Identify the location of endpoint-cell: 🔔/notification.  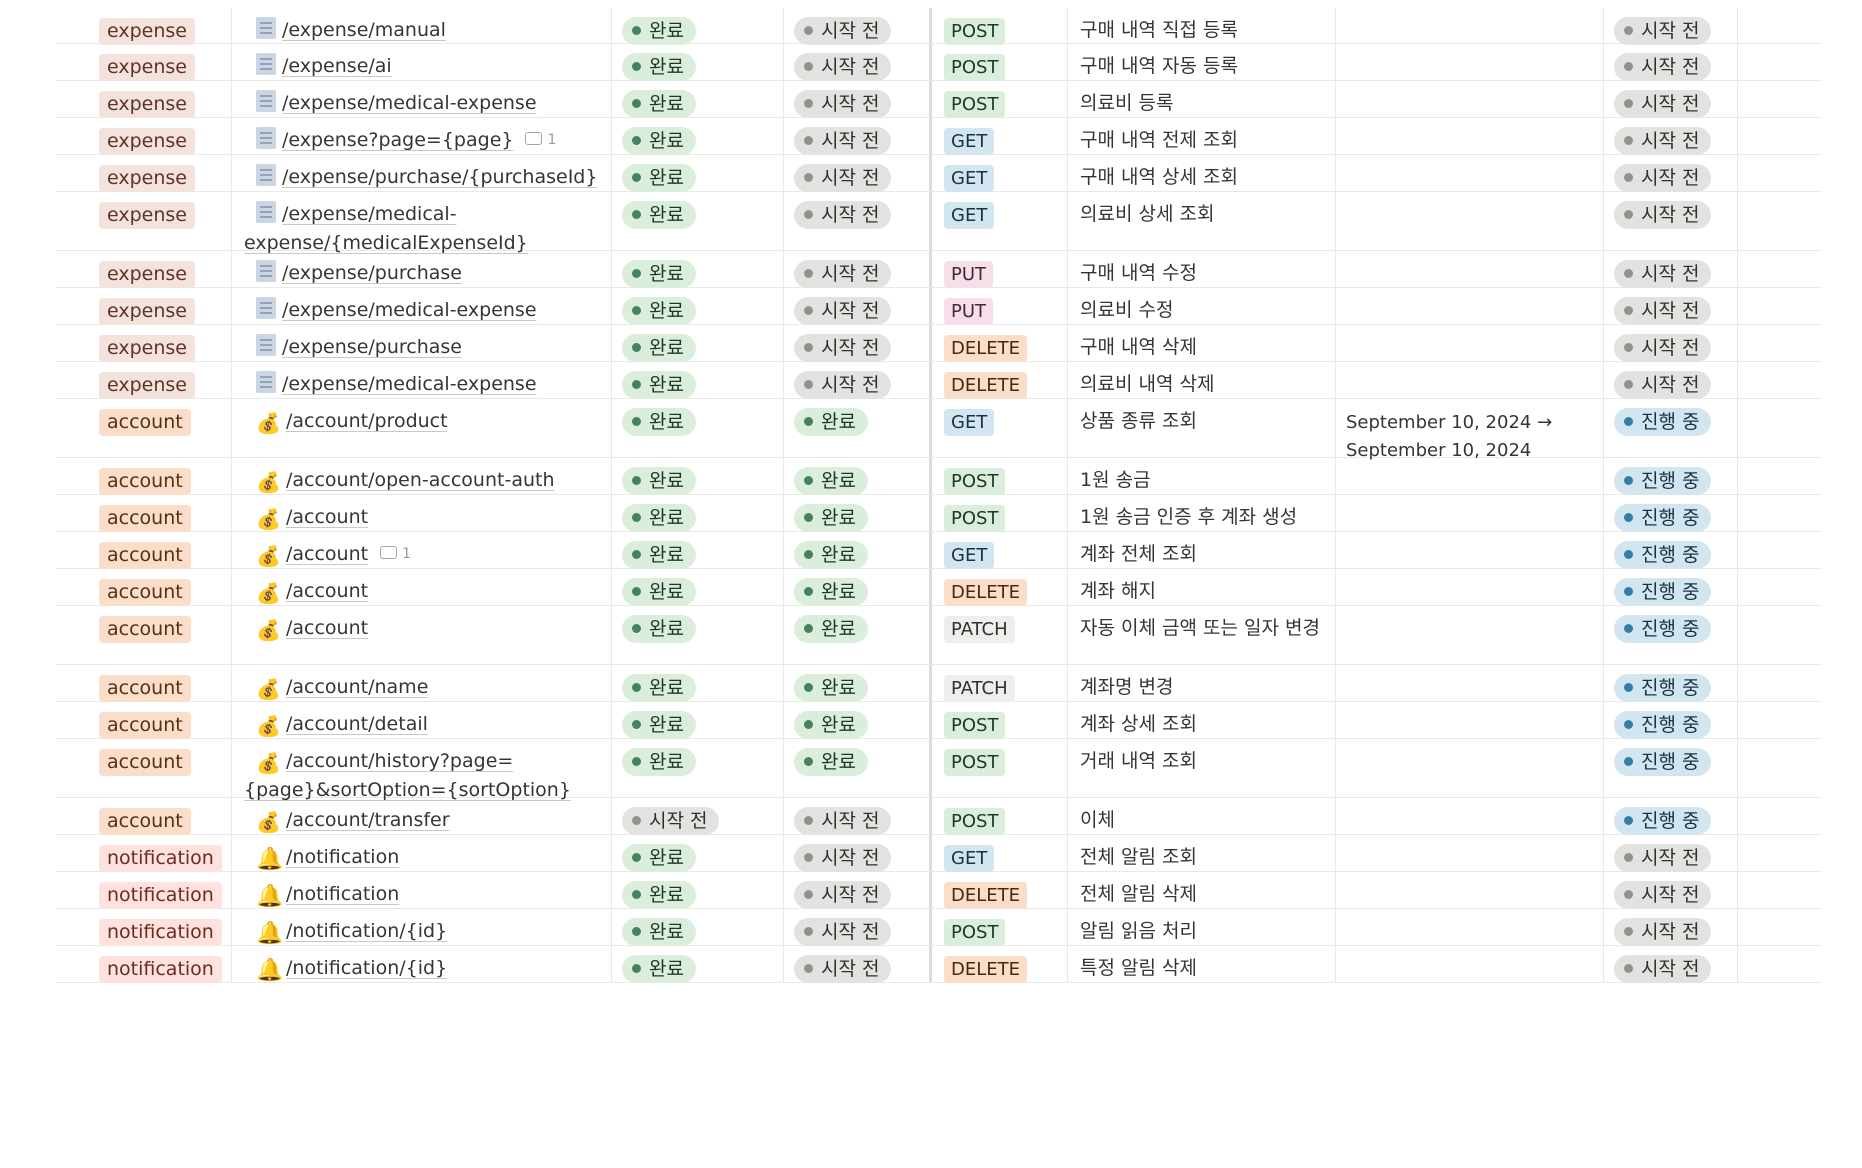
(422, 853).